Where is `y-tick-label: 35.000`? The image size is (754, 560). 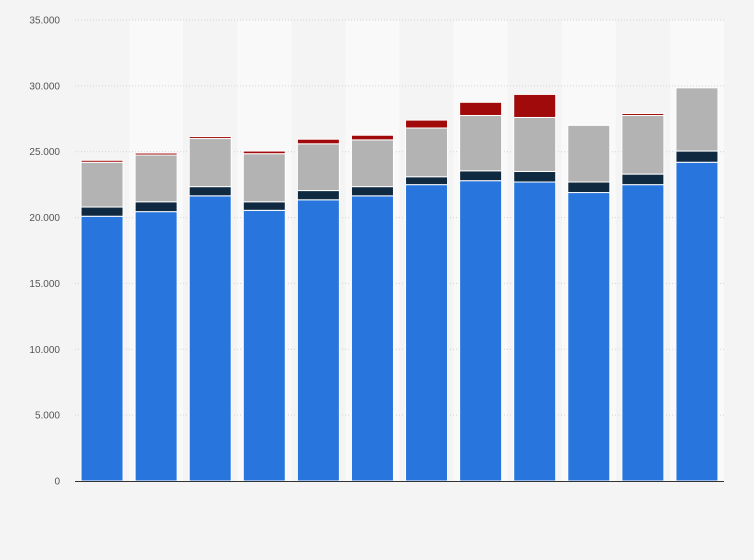 y-tick-label: 35.000 is located at coordinates (44, 21).